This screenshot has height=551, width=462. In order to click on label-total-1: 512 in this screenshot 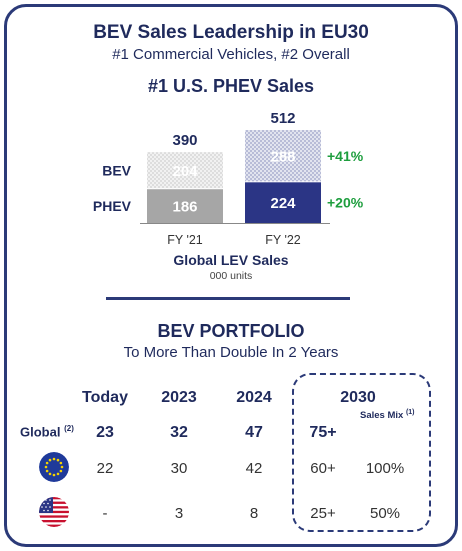, I will do `click(282, 118)`.